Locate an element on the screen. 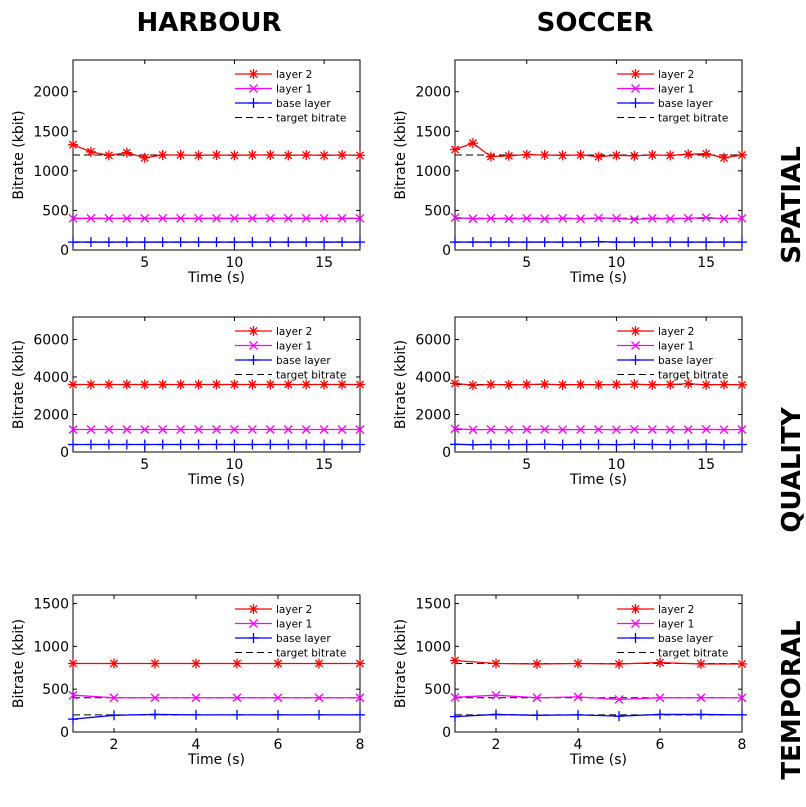 The image size is (806, 807). legend: layer 2 layer 1 base layer target bitrate is located at coordinates (672, 354).